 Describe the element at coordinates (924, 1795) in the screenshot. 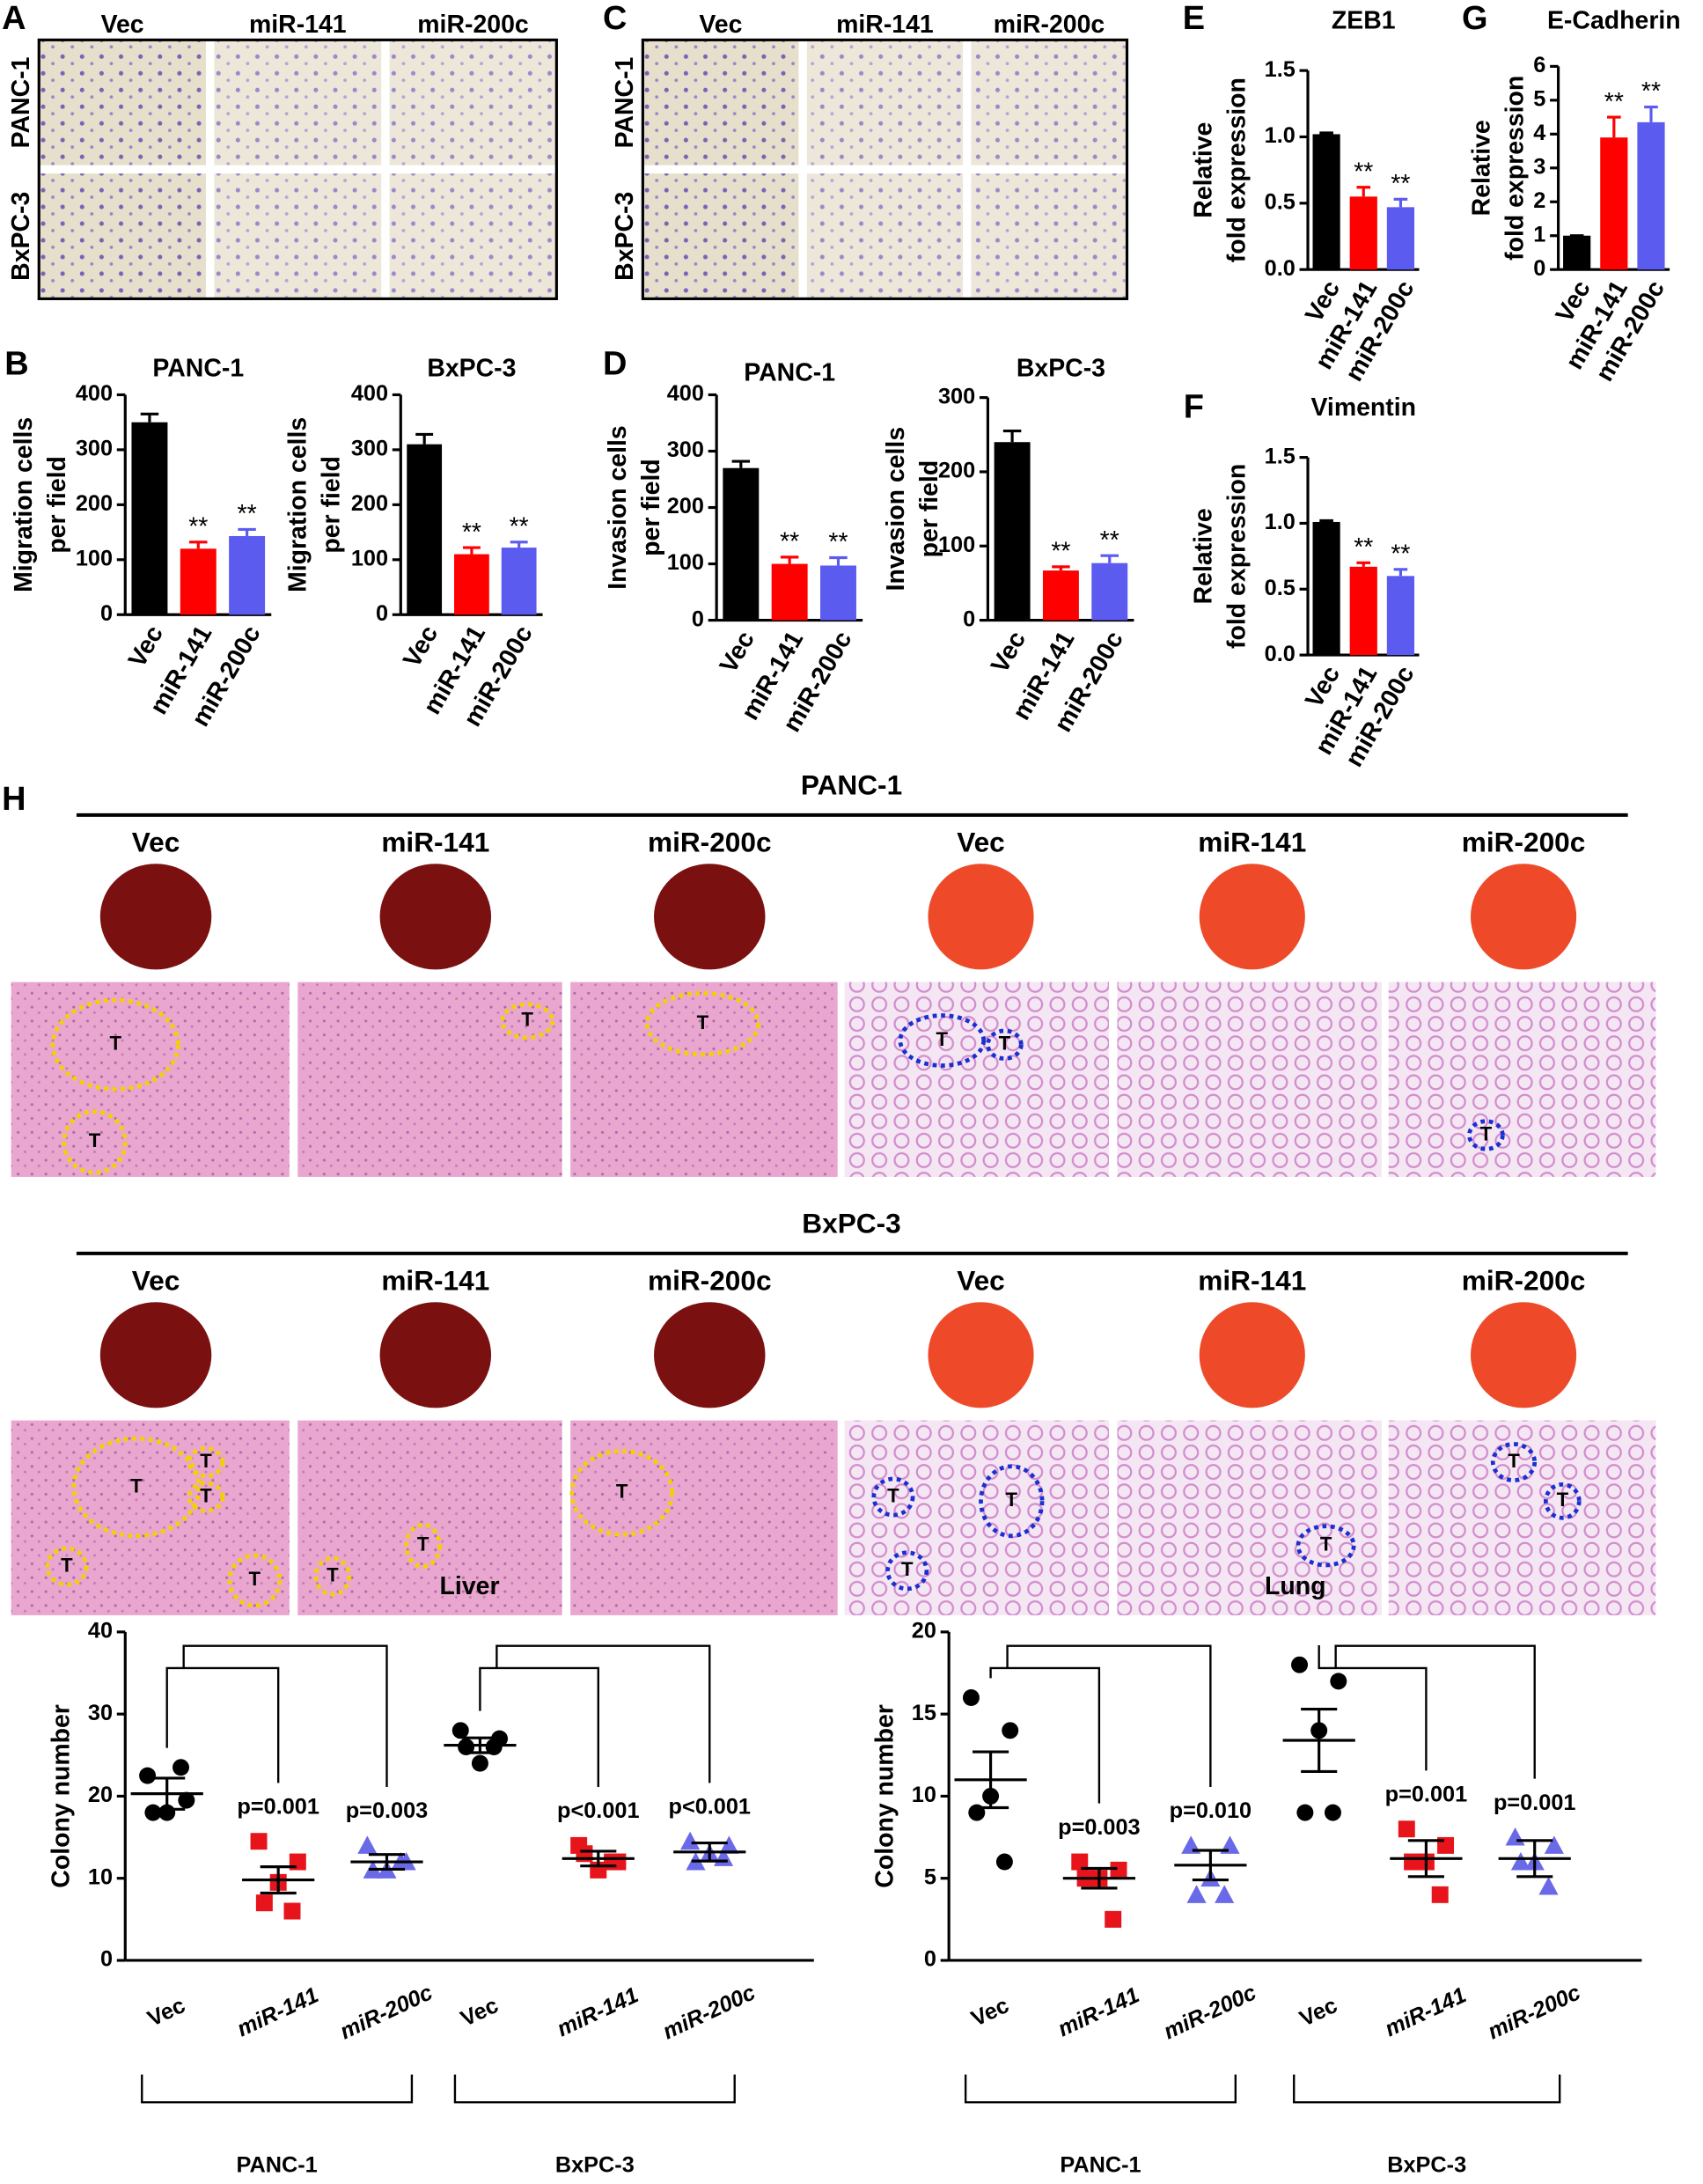

I see `y-tick-label: 10` at that location.